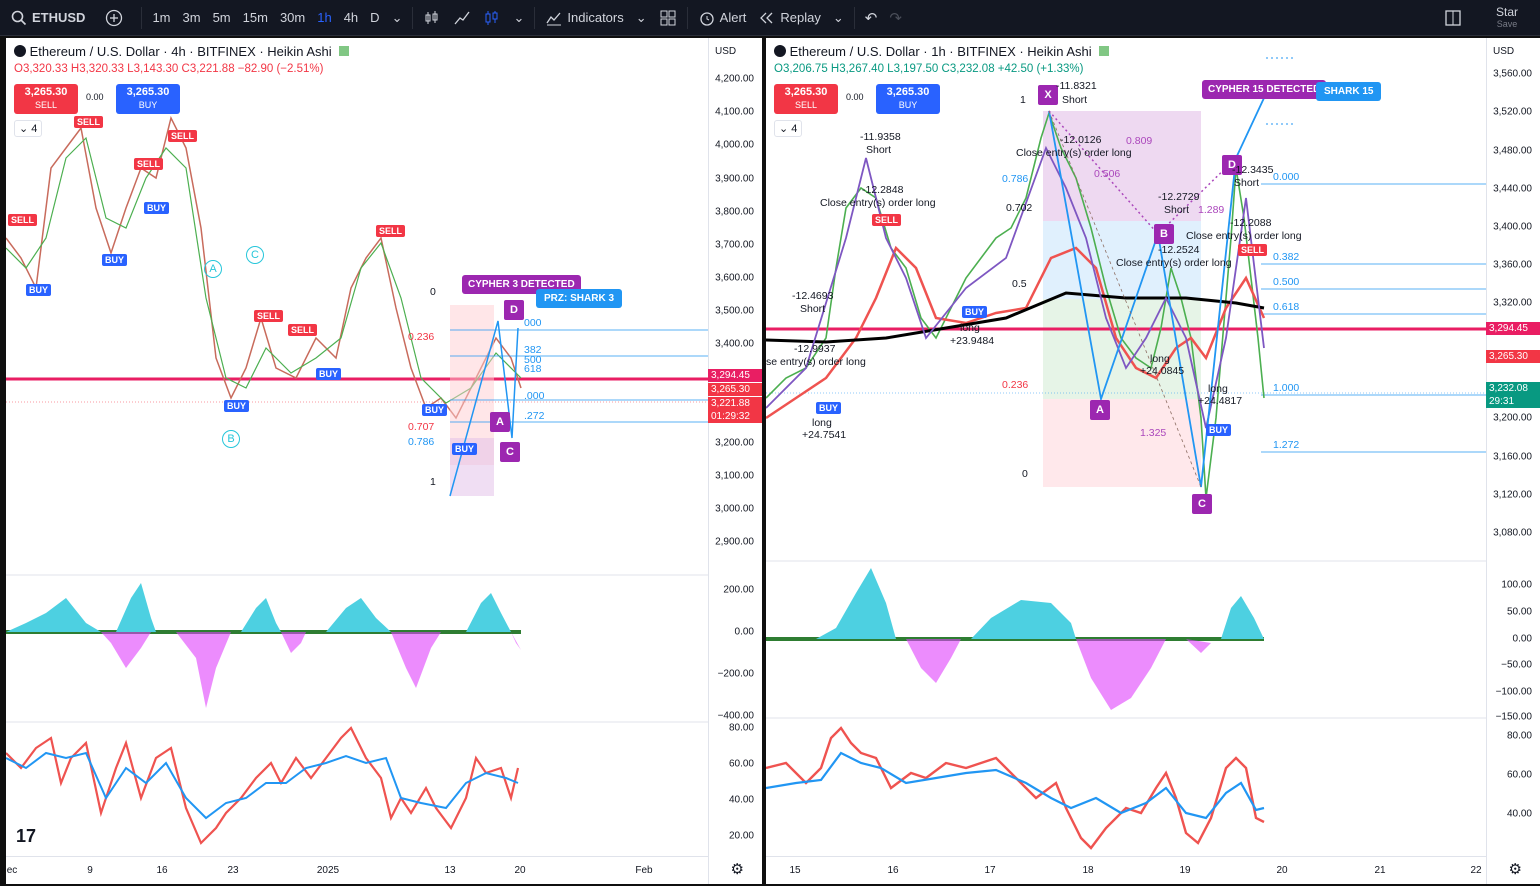 This screenshot has width=1540, height=886. I want to click on x-tick: 16, so click(162, 870).